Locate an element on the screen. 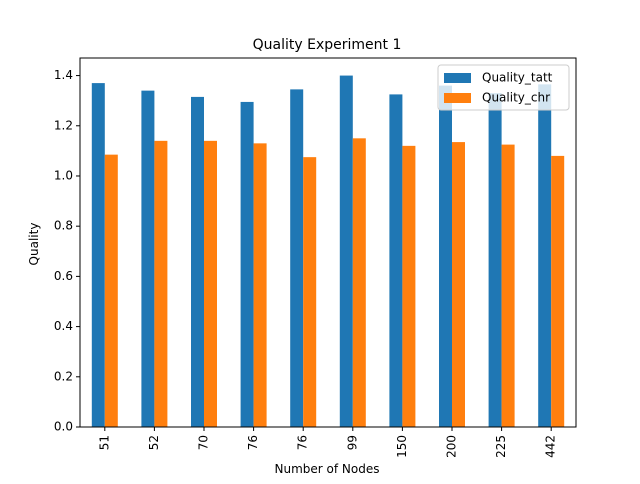  x-tick-label: 225 is located at coordinates (501, 446).